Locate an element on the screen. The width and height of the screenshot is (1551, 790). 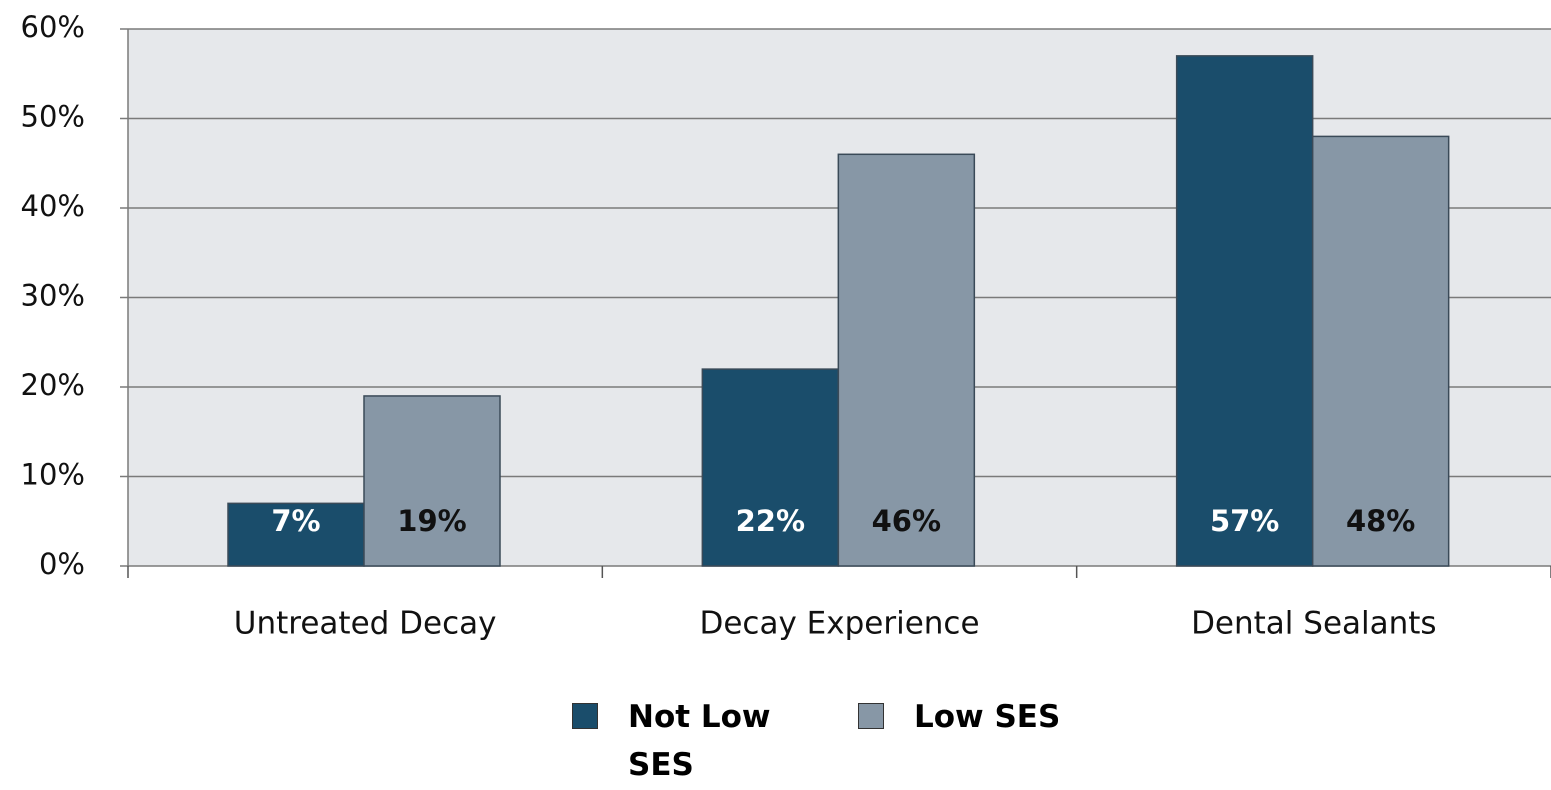
y-tick-label: 60% is located at coordinates (53, 27).